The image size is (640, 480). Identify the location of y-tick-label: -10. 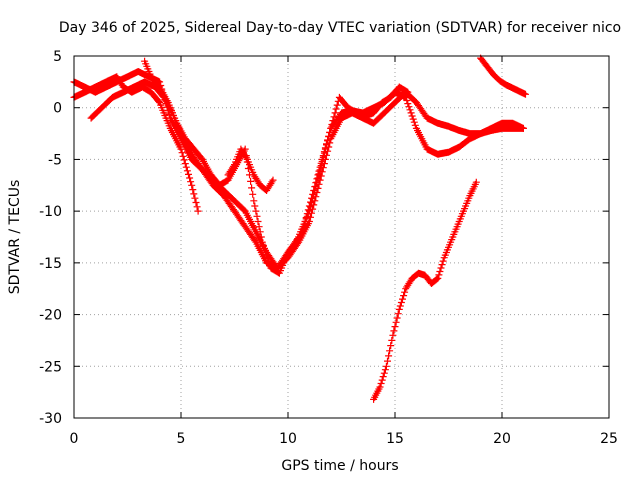
(50, 212).